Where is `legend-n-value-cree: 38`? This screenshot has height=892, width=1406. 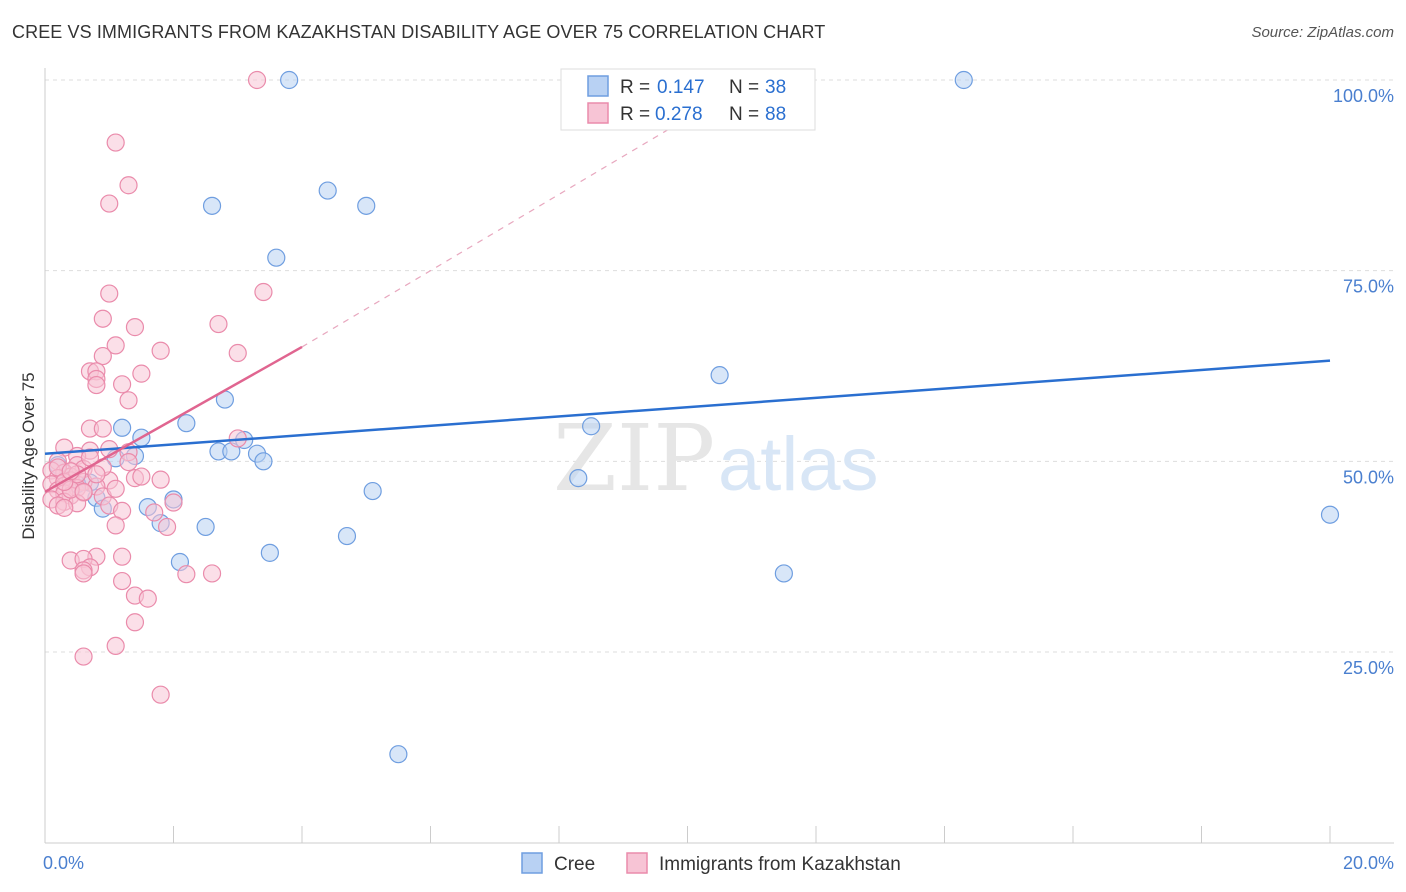
legend-n-value-cree: 38 is located at coordinates (775, 87).